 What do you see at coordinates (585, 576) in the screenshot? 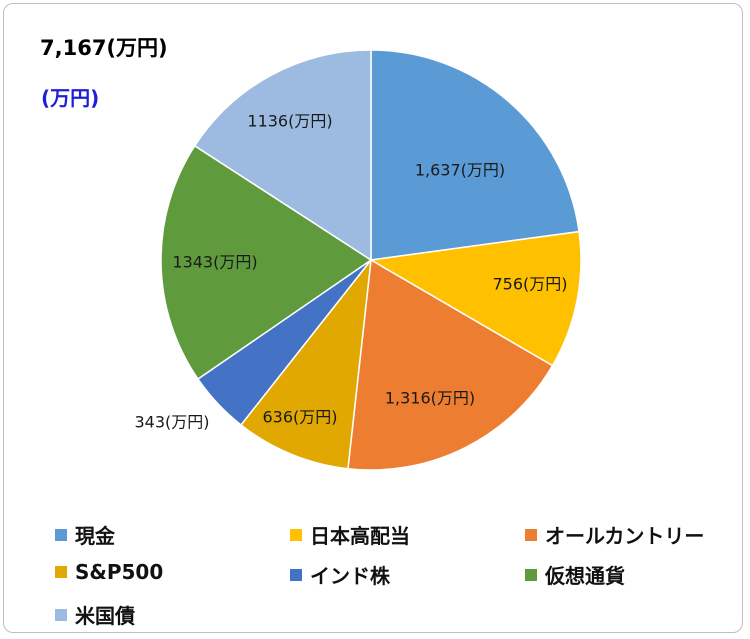
I see `legend-label: 仮想通貨` at bounding box center [585, 576].